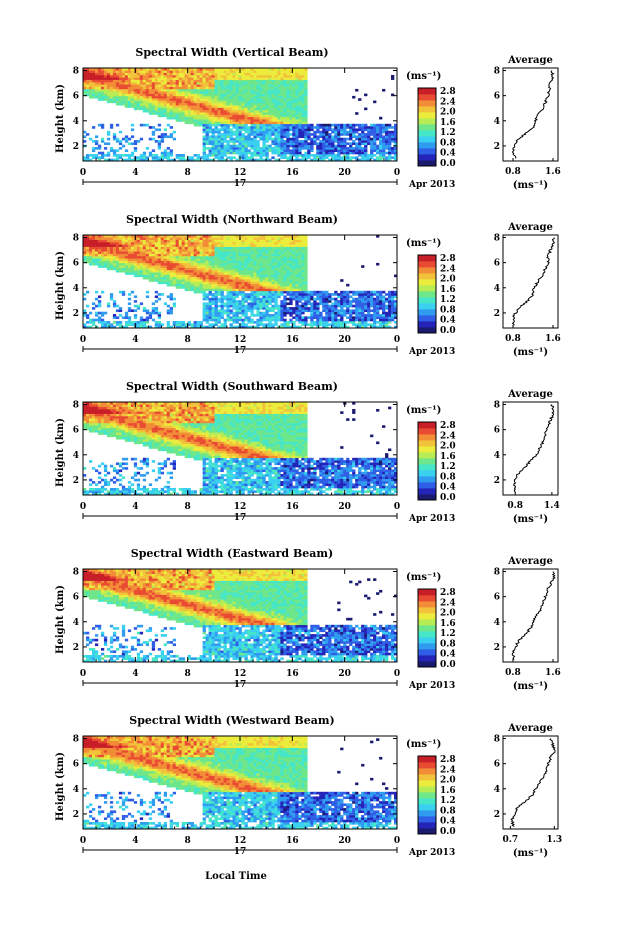 This screenshot has height=929, width=617. What do you see at coordinates (448, 133) in the screenshot?
I see `colorbar-tick-label: 1.2` at bounding box center [448, 133].